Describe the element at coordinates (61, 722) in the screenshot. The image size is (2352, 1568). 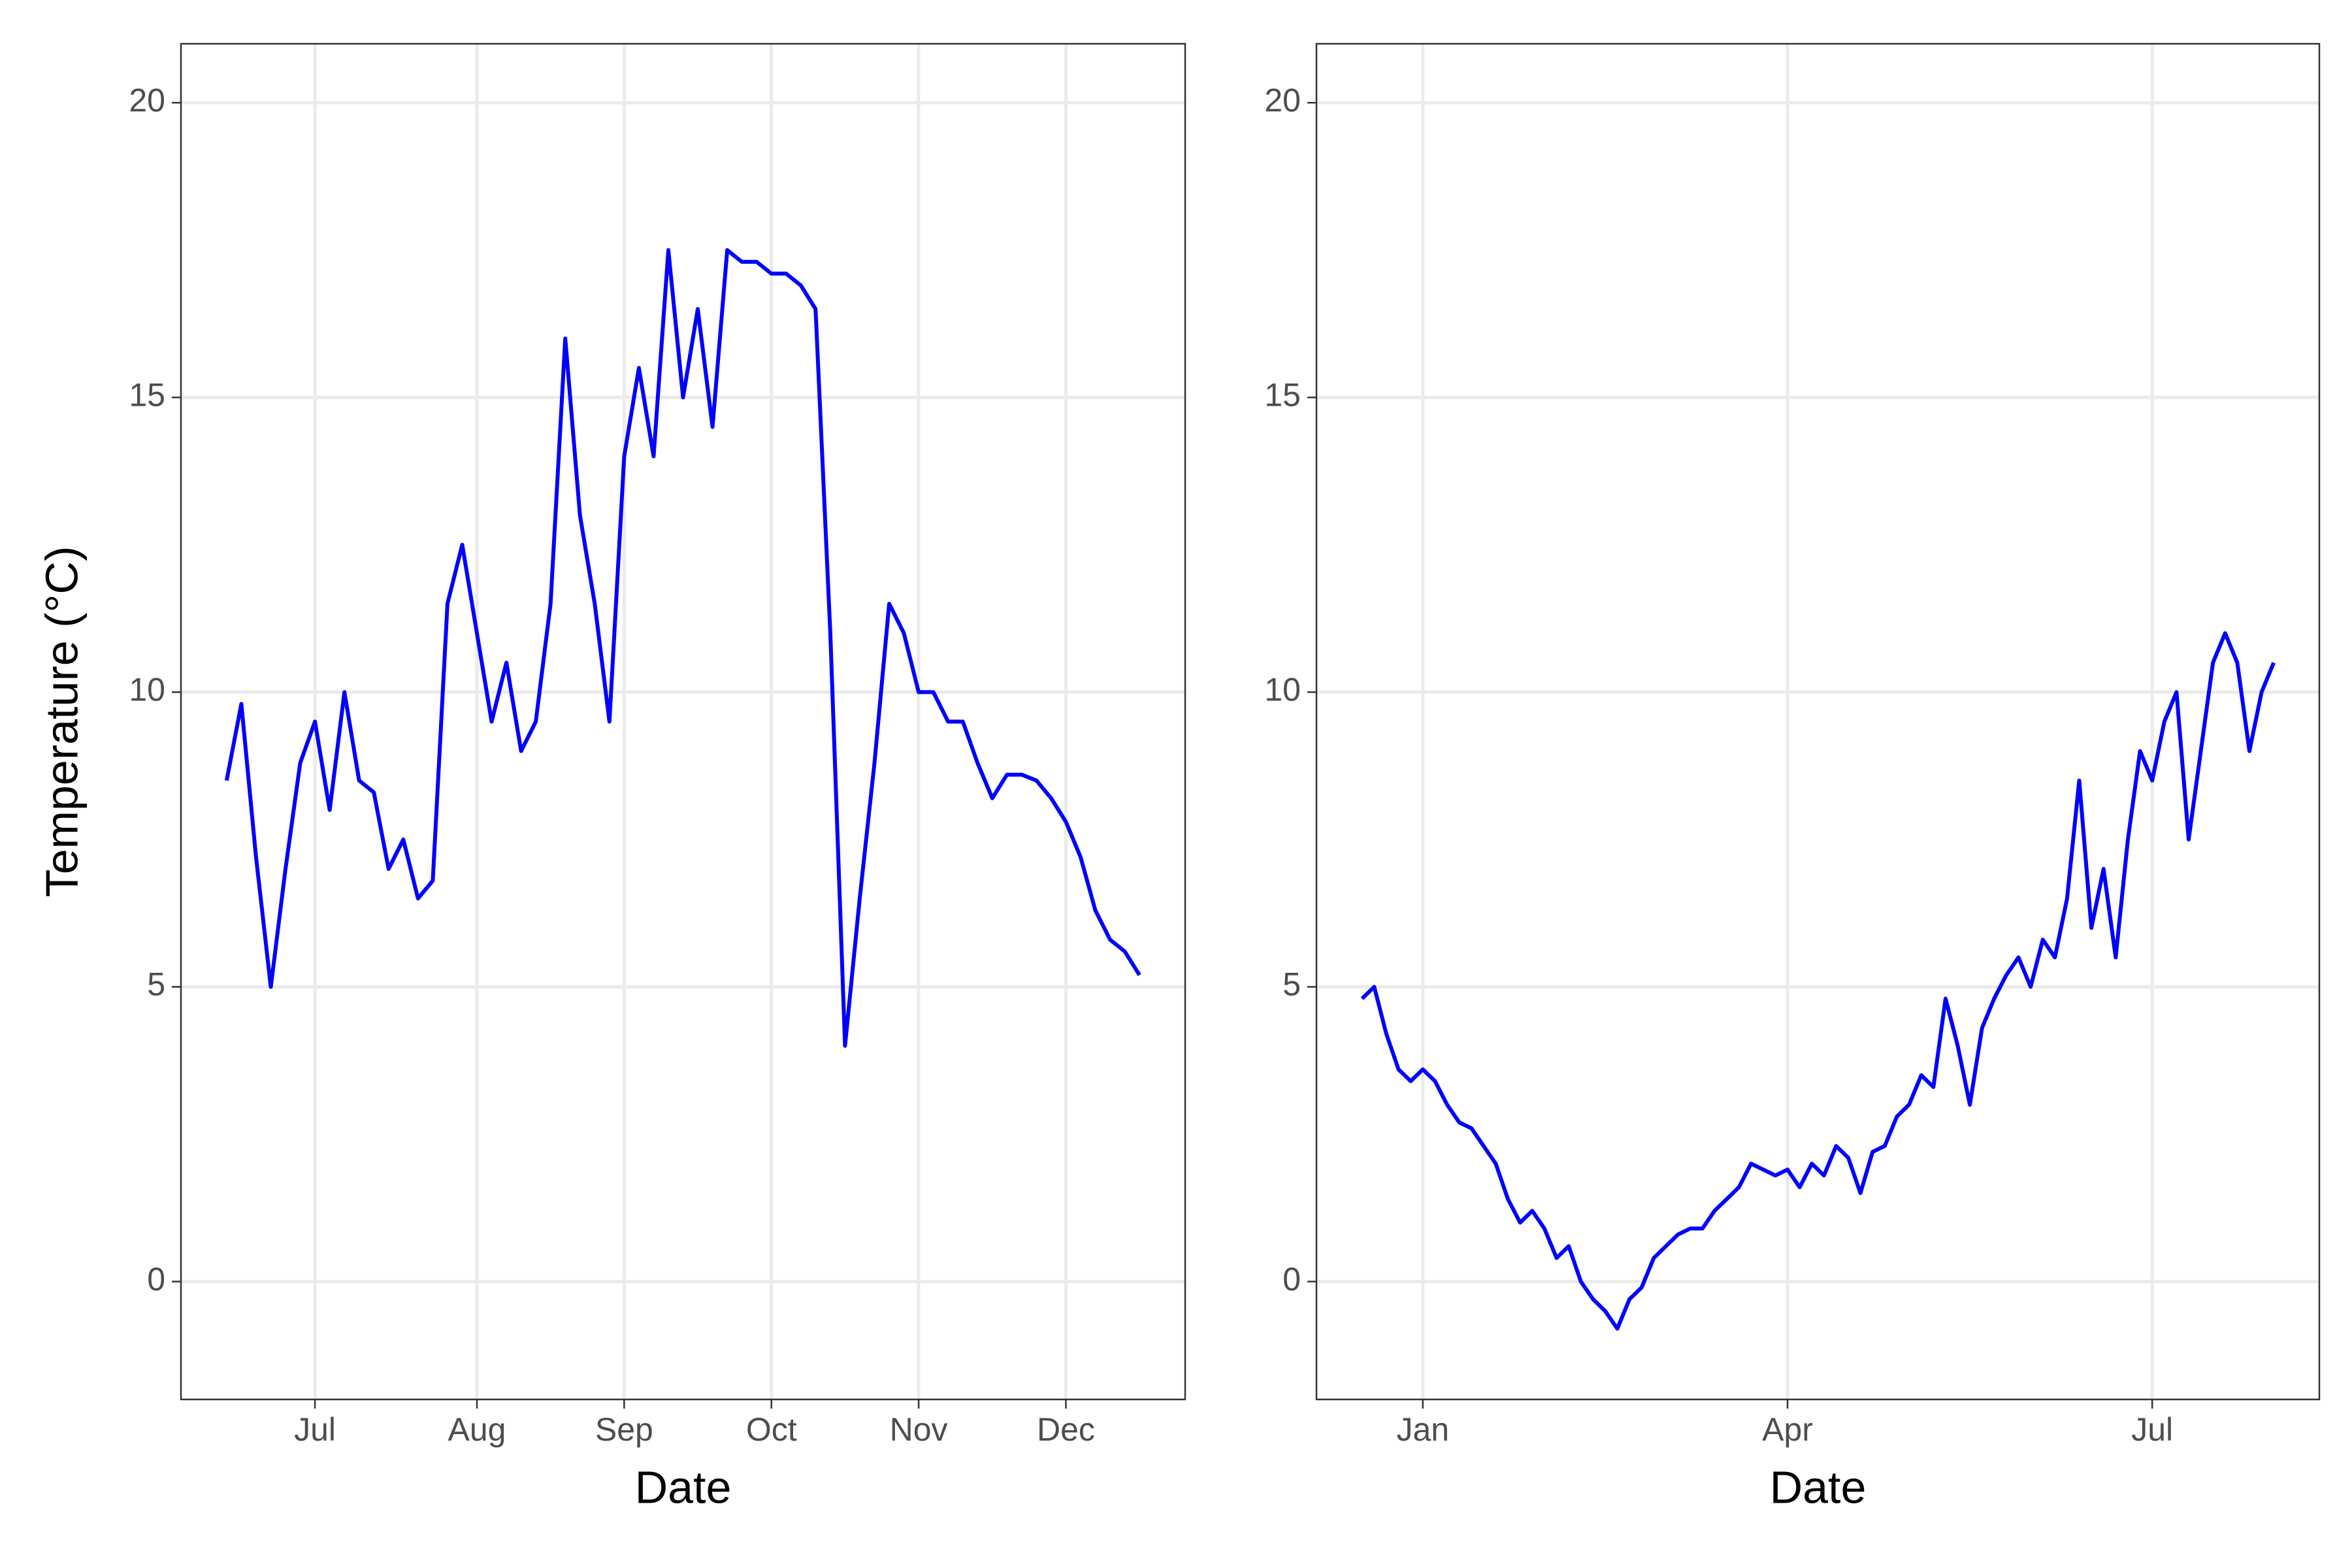
I see `y-axis-title: Temperature (°C)` at that location.